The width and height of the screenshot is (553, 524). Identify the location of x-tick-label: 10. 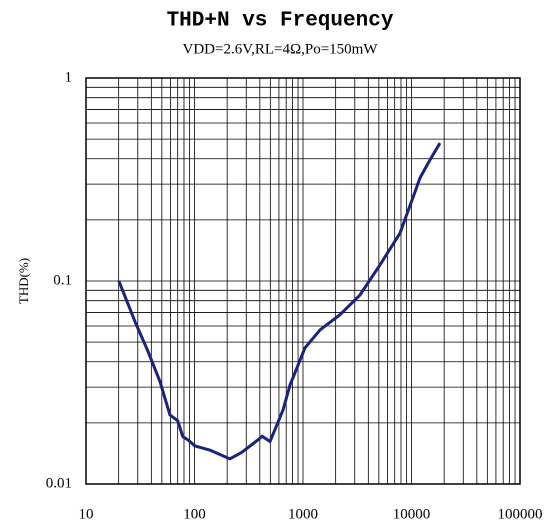
(86, 514).